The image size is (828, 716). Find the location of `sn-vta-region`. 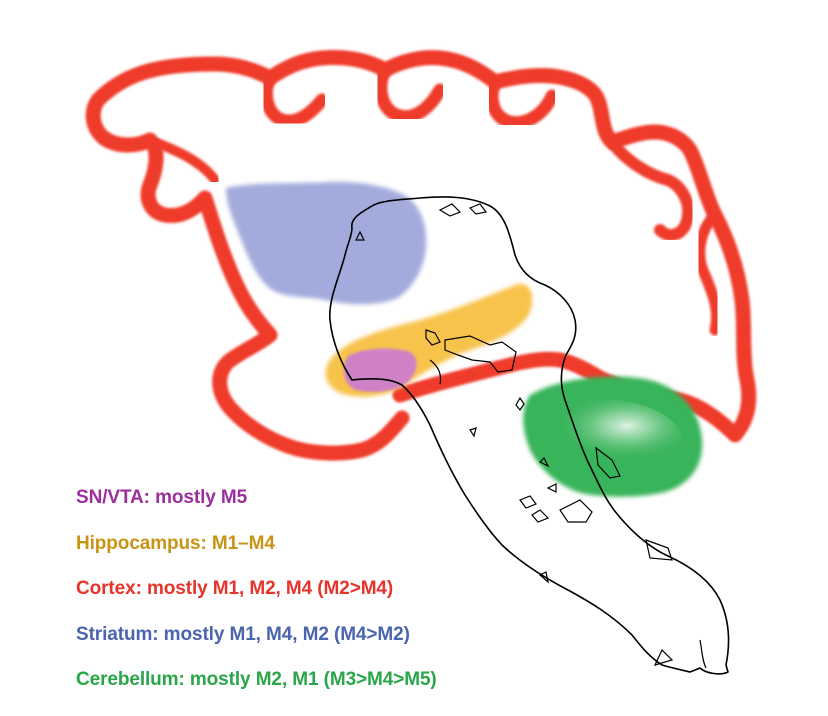

sn-vta-region is located at coordinates (380, 370).